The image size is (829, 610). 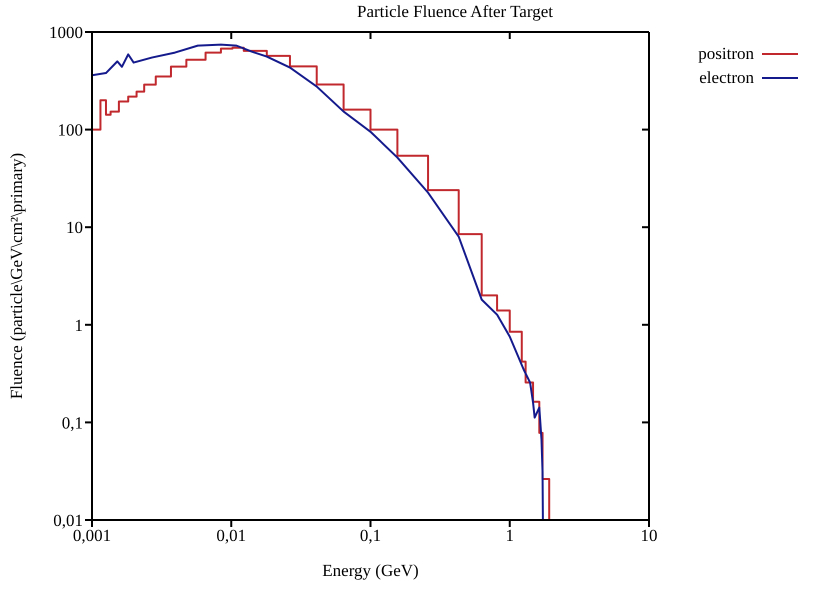 What do you see at coordinates (70, 130) in the screenshot?
I see `y-tick-label: 100` at bounding box center [70, 130].